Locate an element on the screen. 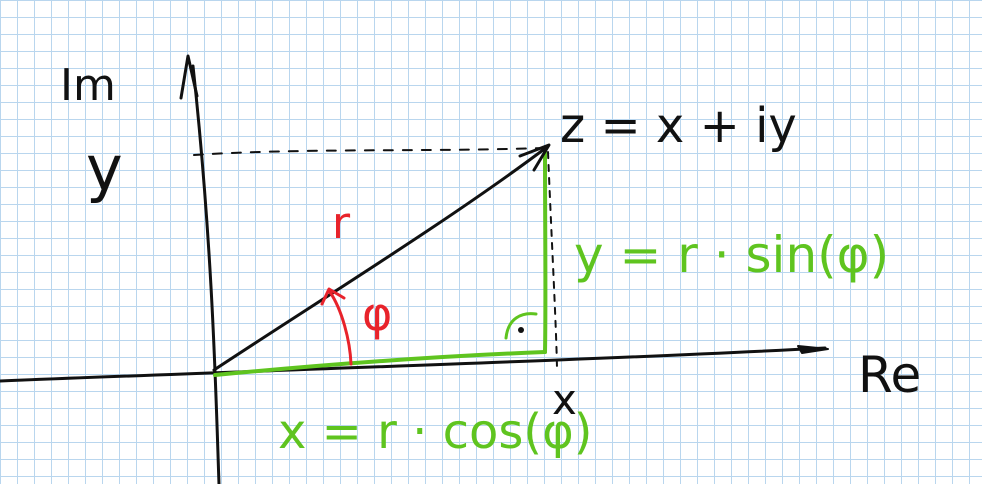 This screenshot has width=982, height=484. phi-label: φ is located at coordinates (377, 314).